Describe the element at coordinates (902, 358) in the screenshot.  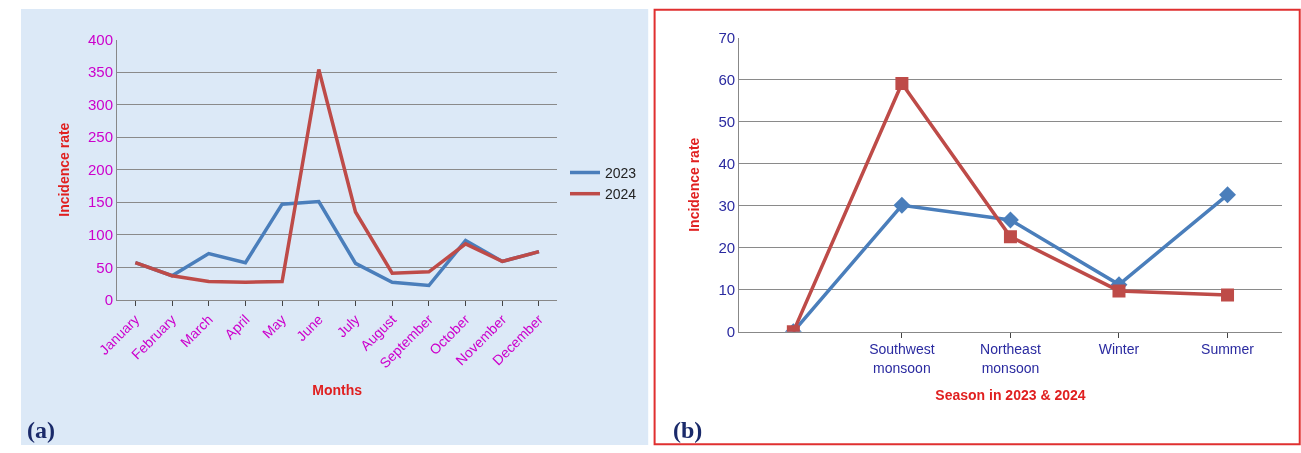
I see `x-tick-label: Southwest monsoon` at that location.